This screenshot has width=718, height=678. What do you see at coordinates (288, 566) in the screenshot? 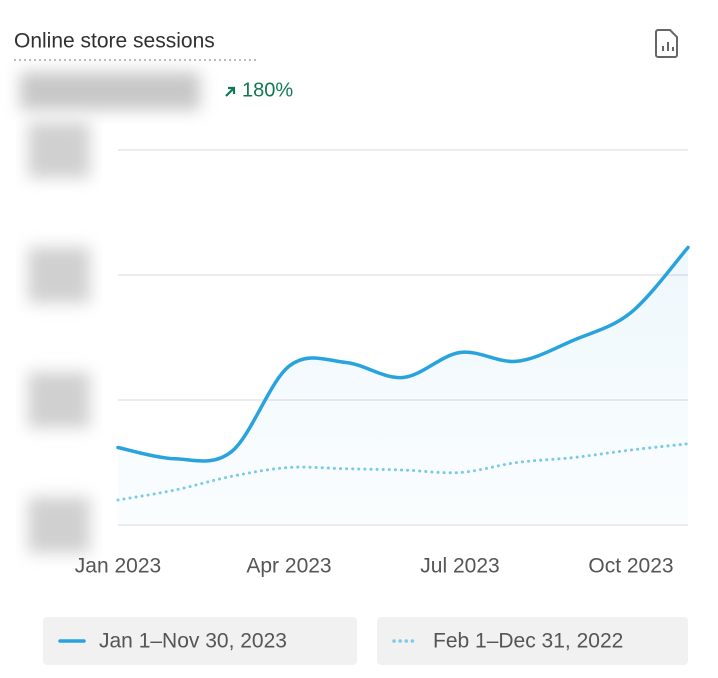
I see `x-tick-label: Apr 2023` at bounding box center [288, 566].